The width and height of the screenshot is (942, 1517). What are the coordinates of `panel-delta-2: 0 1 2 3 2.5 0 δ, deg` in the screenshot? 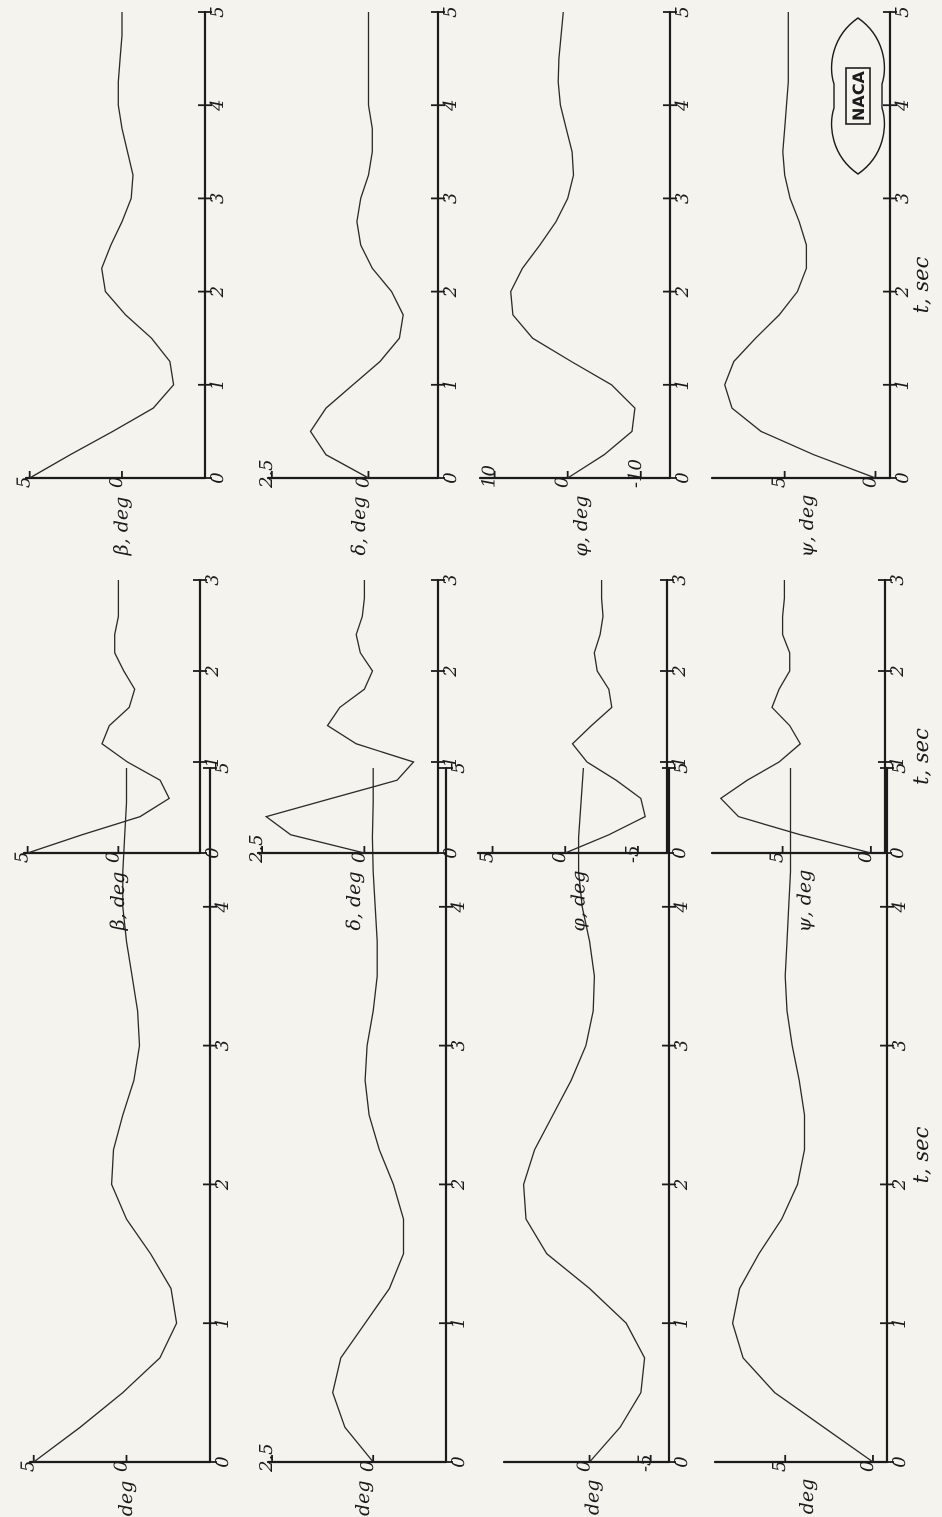 It's located at (353, 752).